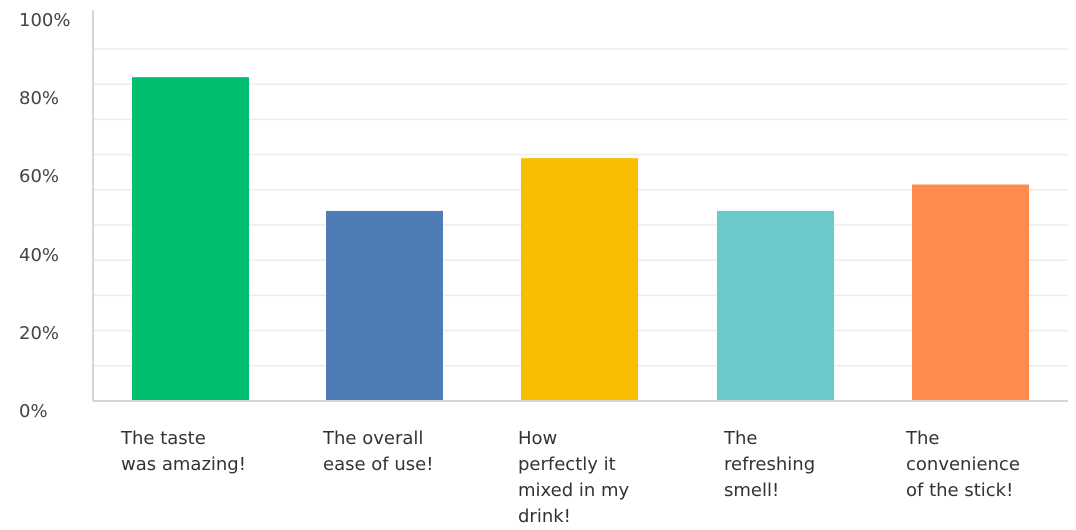  Describe the element at coordinates (377, 451) in the screenshot. I see `x-category-label: The overall ease of use!` at that location.